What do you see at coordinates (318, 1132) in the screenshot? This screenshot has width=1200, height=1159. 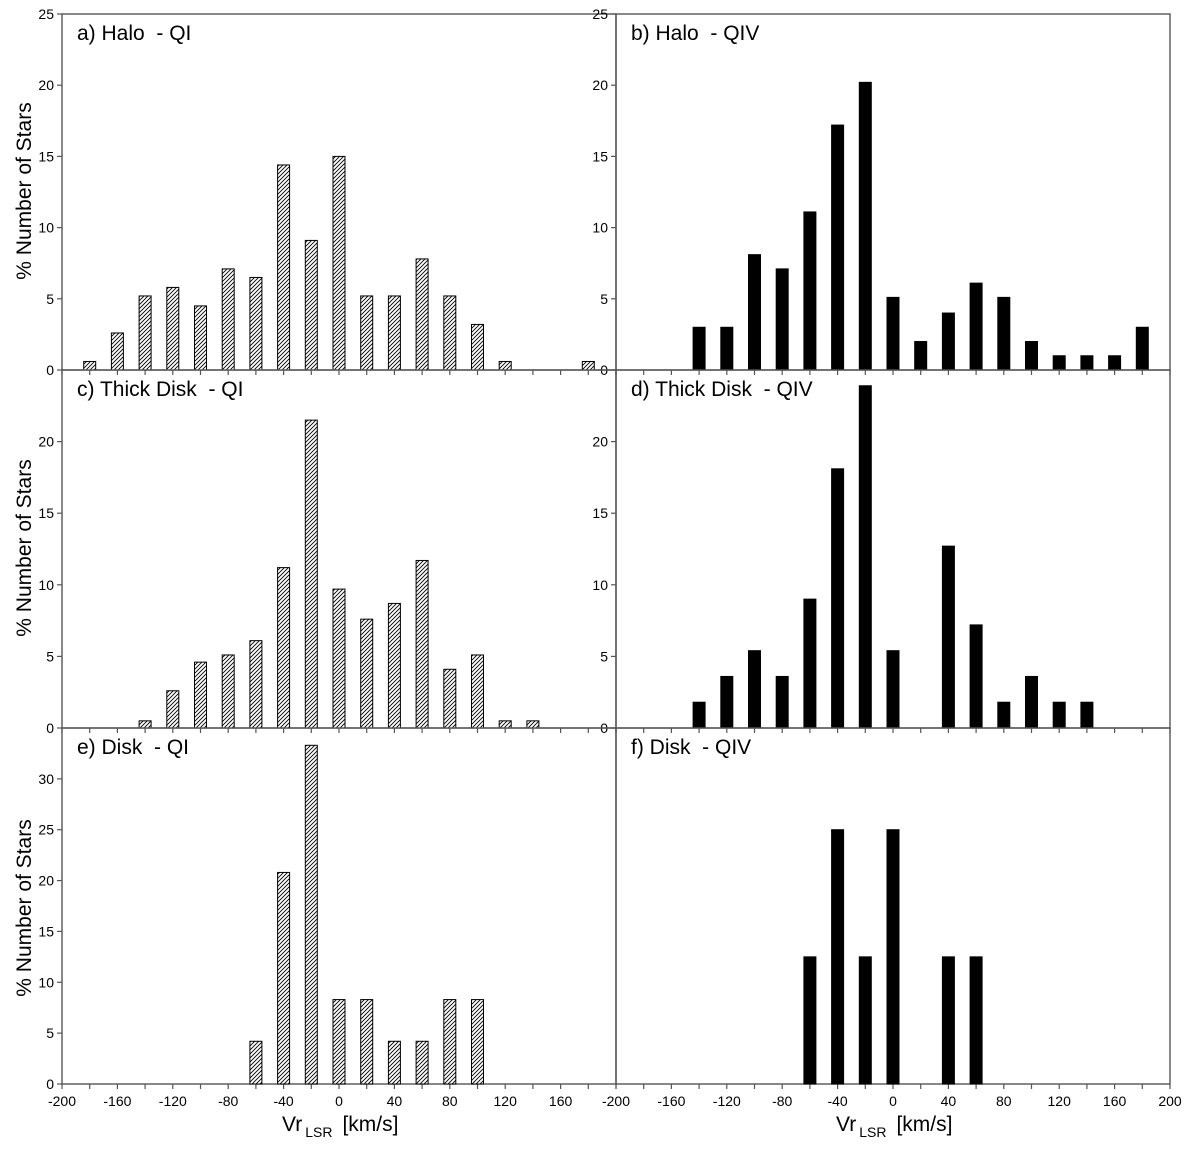 I see `x-axis-title-subscript: LSR` at bounding box center [318, 1132].